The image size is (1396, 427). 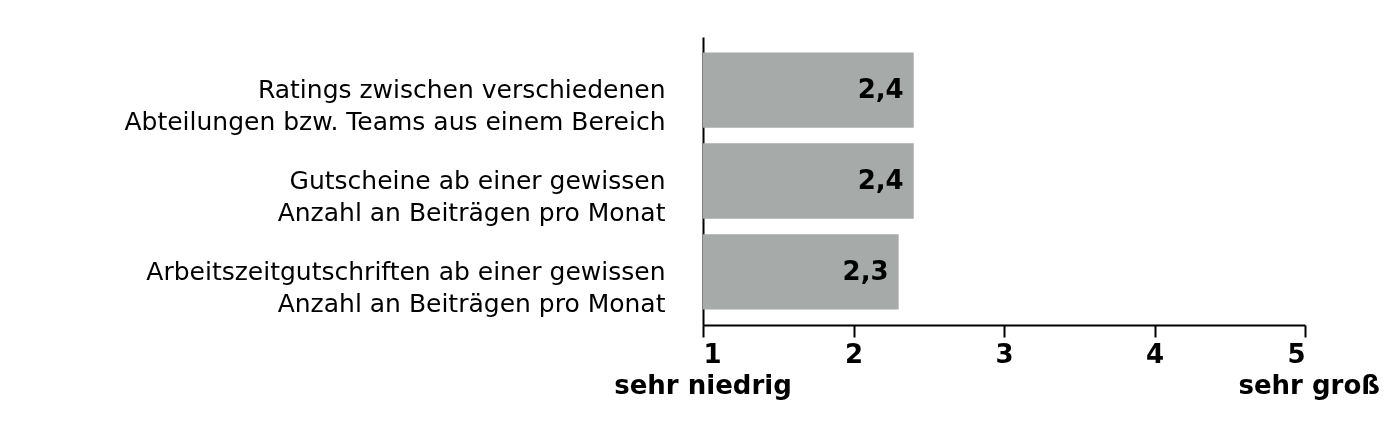 I want to click on x-tick-label: 2, so click(x=854, y=353).